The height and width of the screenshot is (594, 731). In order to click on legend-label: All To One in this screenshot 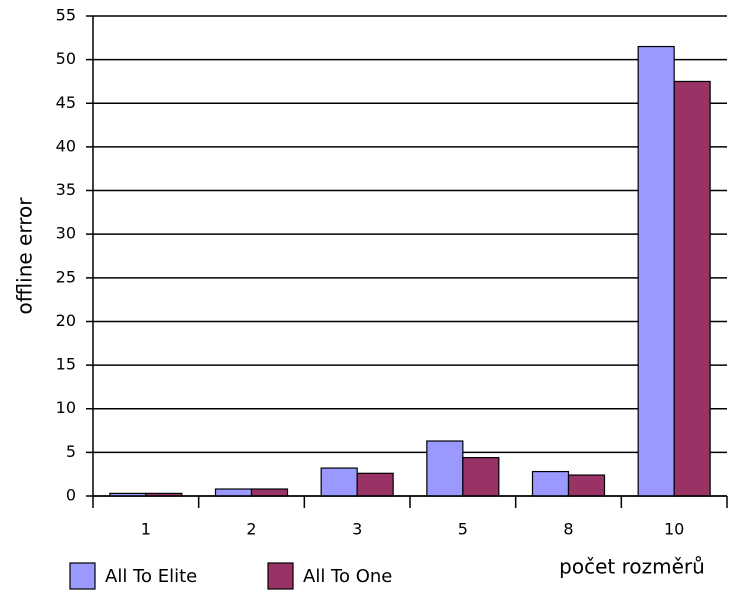, I will do `click(347, 576)`.